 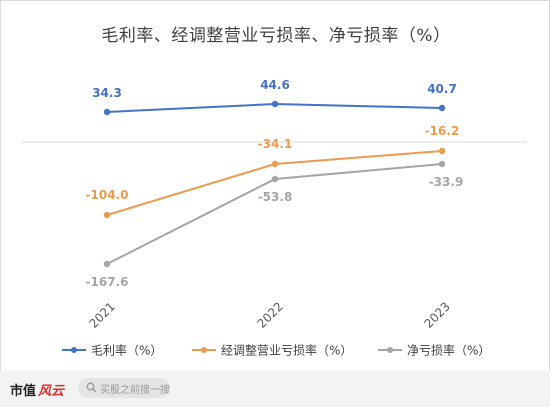 What do you see at coordinates (448, 350) in the screenshot?
I see `legend-label: 净亏损率（%）` at bounding box center [448, 350].